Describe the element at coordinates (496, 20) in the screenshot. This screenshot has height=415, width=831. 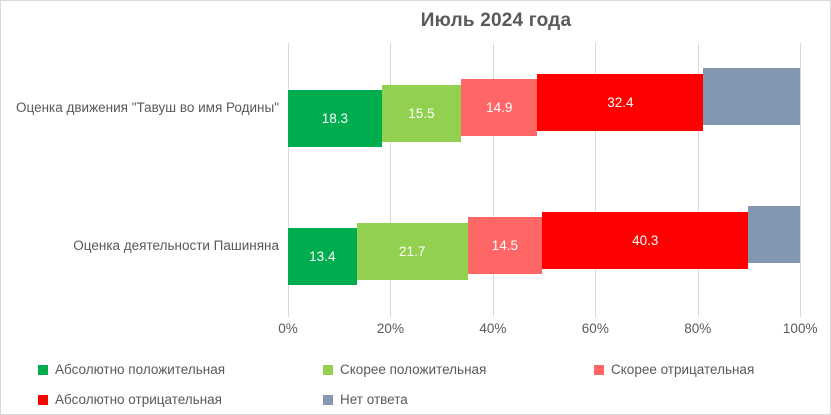
I see `chart-title: Июль 2024 года` at that location.